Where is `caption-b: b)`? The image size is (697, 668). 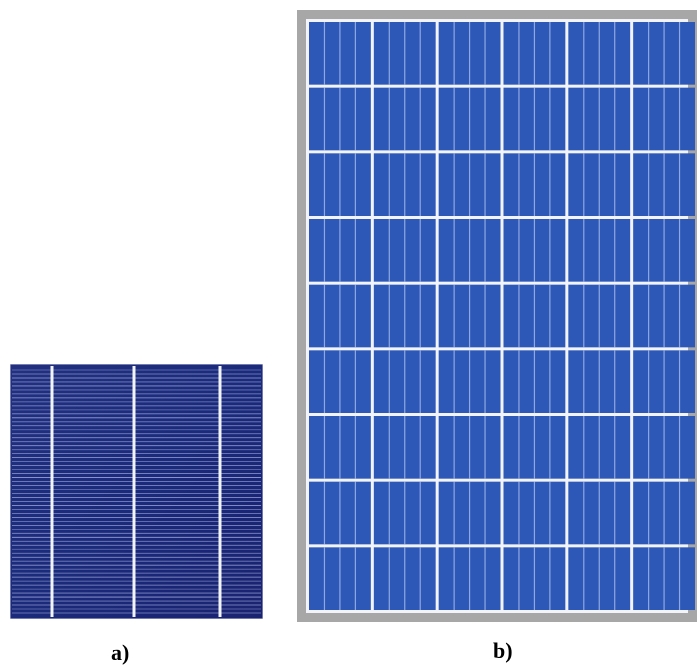 caption-b: b) is located at coordinates (503, 650).